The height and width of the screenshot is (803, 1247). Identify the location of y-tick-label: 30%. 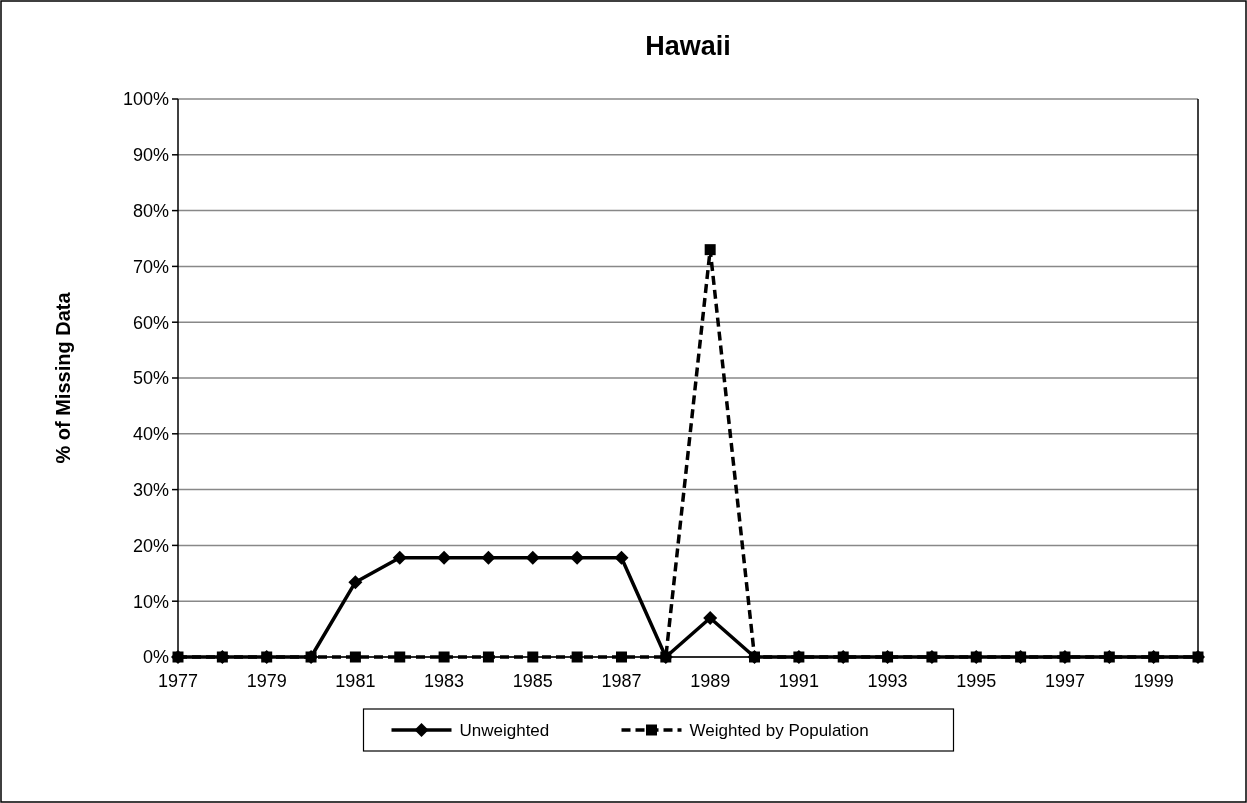
(150, 489).